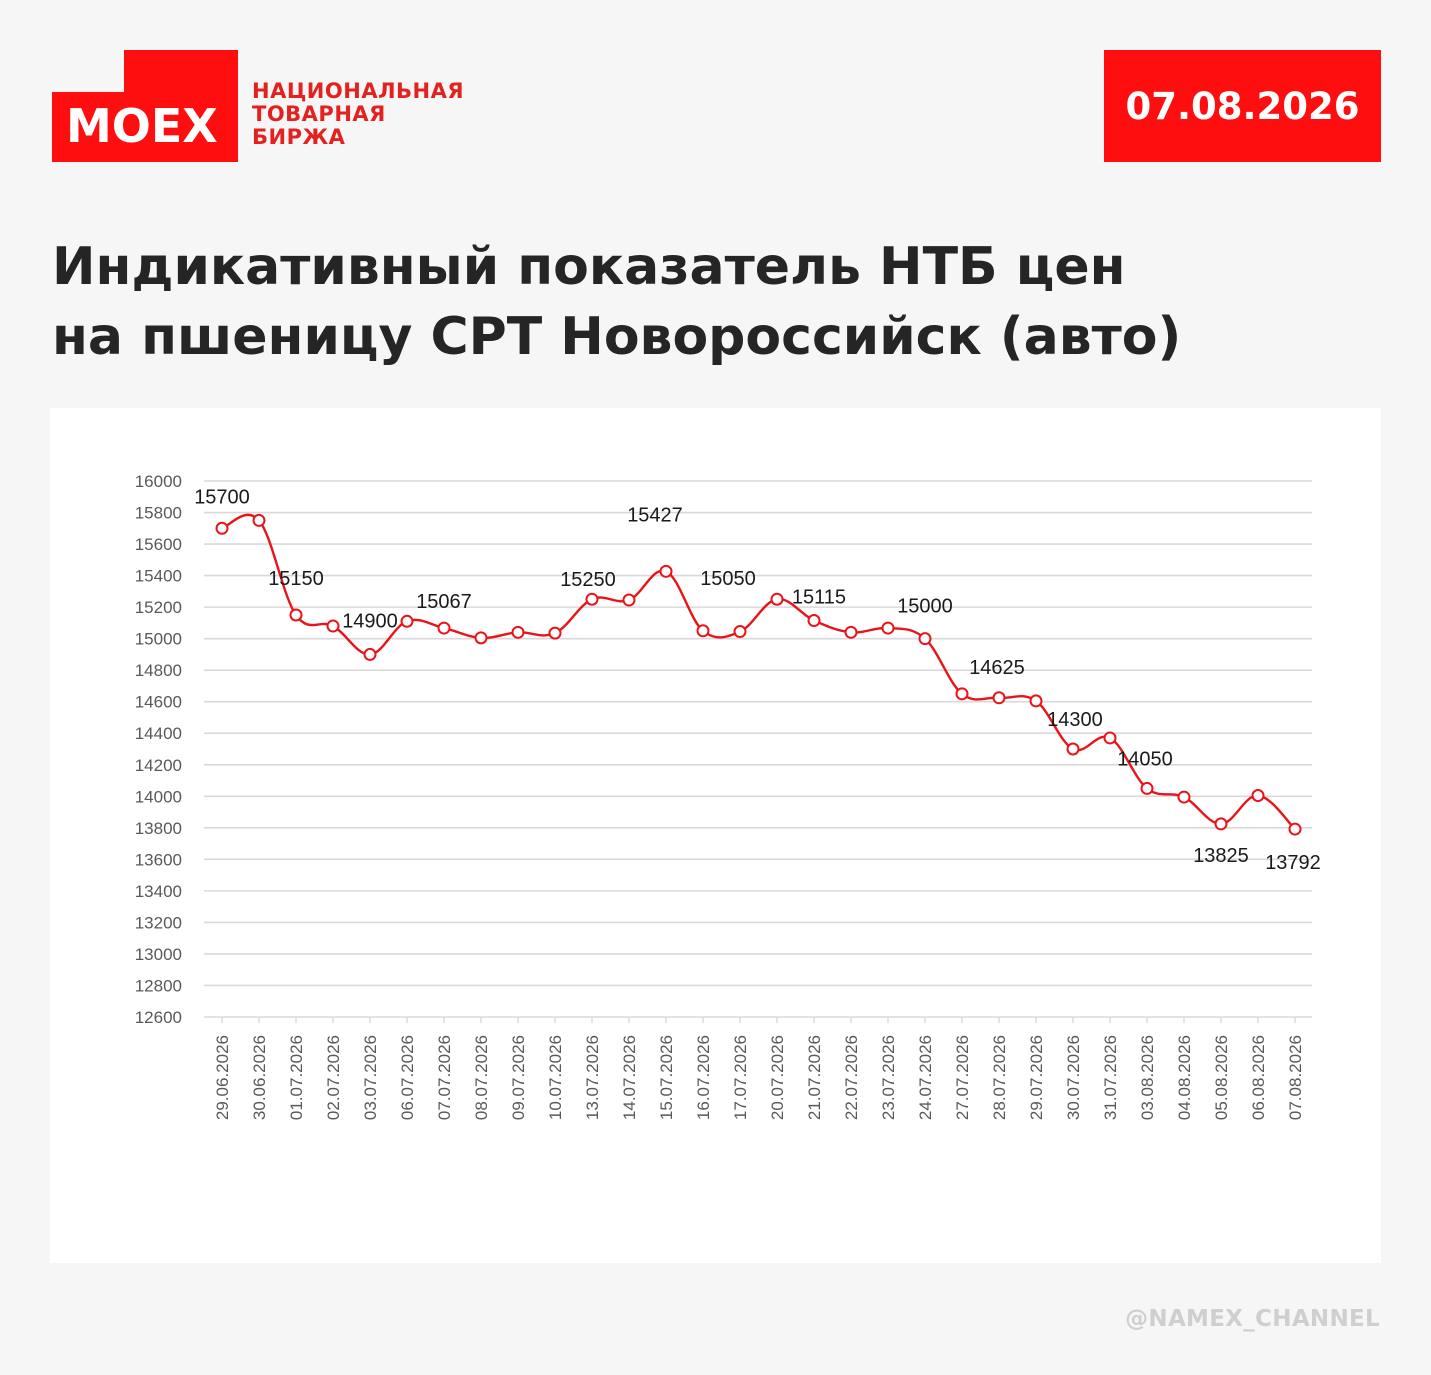 The image size is (1431, 1375). Describe the element at coordinates (407, 621) in the screenshot. I see `data-point-06.07.2026` at that location.